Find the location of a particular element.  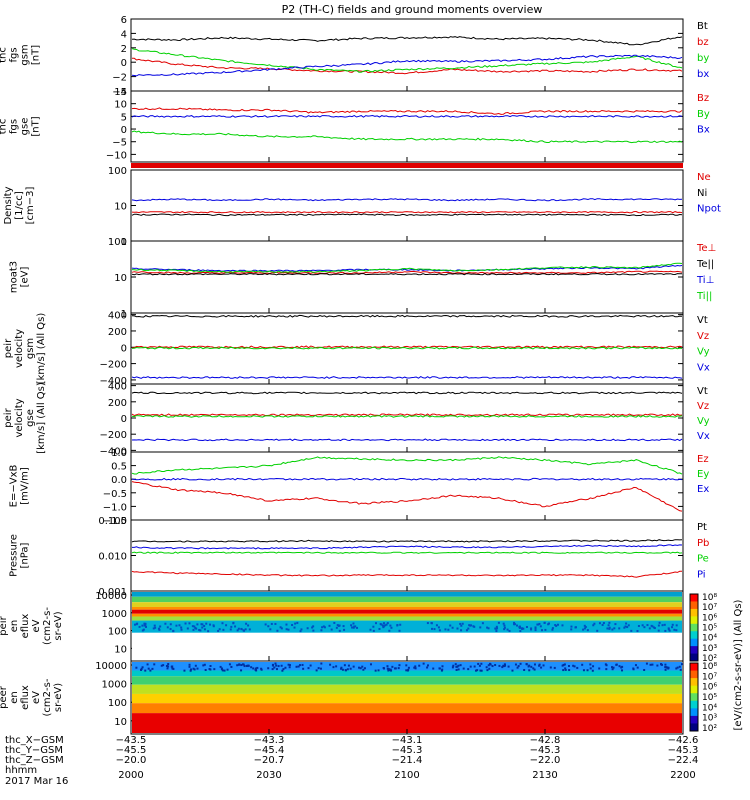

y-tick-label: 6 is located at coordinates (124, 20).